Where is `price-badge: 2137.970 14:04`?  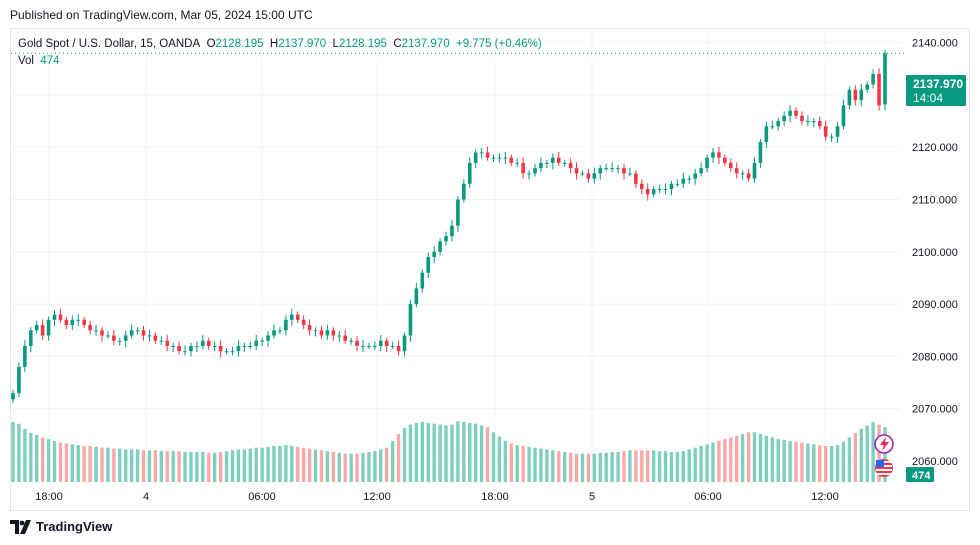 price-badge: 2137.970 14:04 is located at coordinates (936, 90).